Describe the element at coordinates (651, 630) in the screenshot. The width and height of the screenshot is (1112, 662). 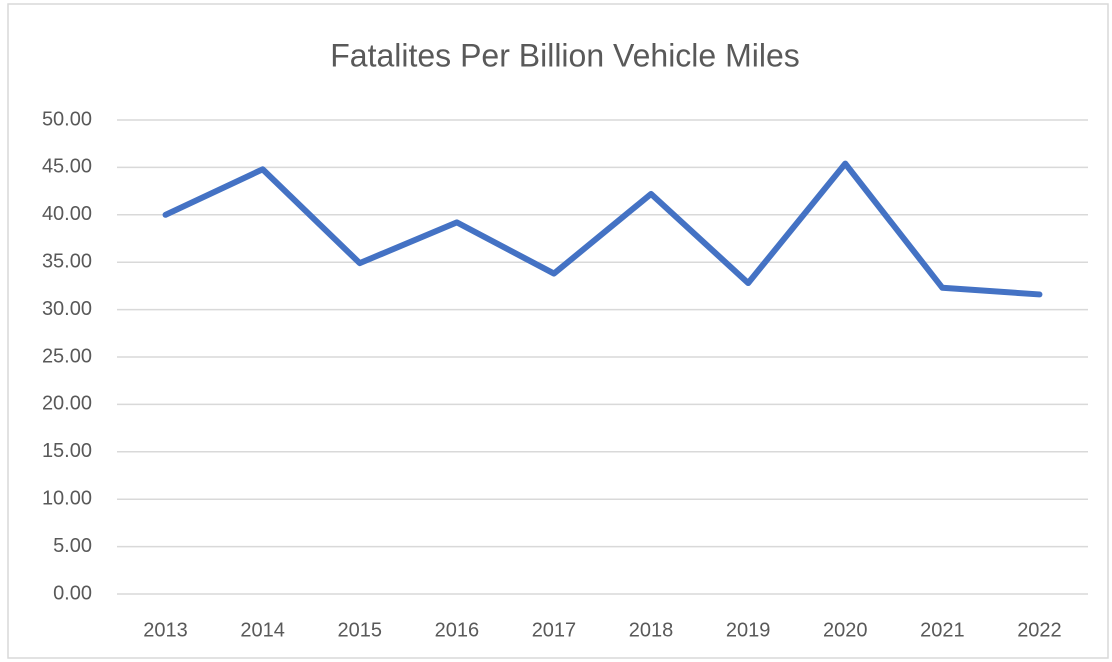
I see `x-tick-label: 2018` at that location.